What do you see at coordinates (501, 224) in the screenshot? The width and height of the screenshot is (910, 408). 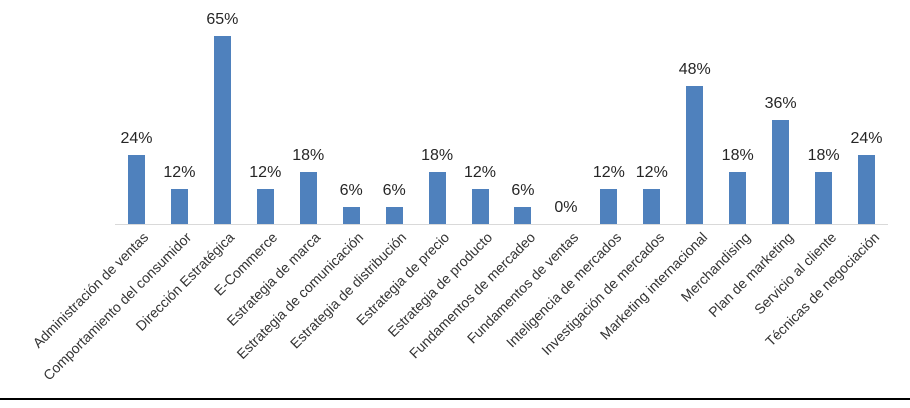 I see `x-axis-line` at bounding box center [501, 224].